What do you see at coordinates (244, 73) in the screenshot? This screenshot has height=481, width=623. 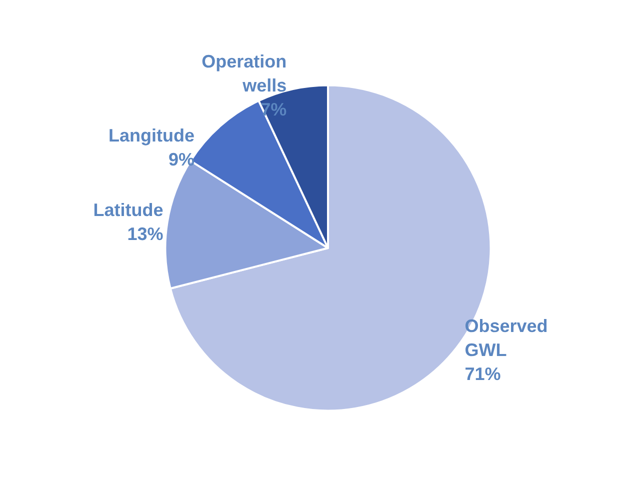 I see `slice-label: Operation wells` at bounding box center [244, 73].